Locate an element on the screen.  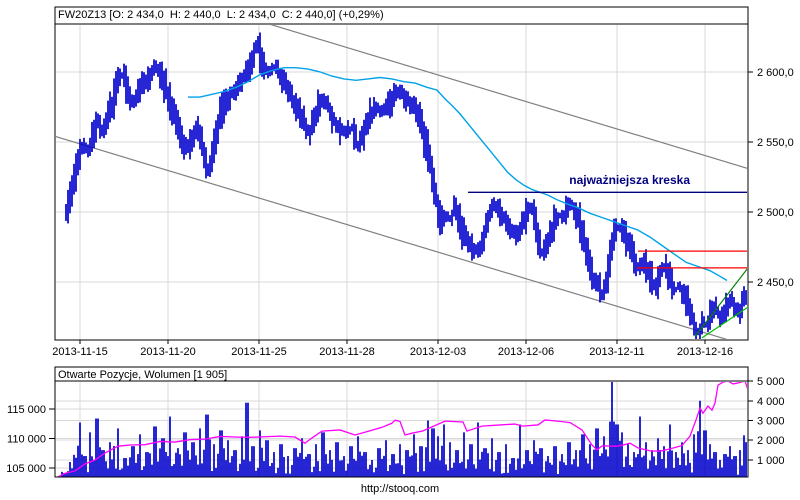
date-tick-label: 2013-12-11 is located at coordinates (616, 352).